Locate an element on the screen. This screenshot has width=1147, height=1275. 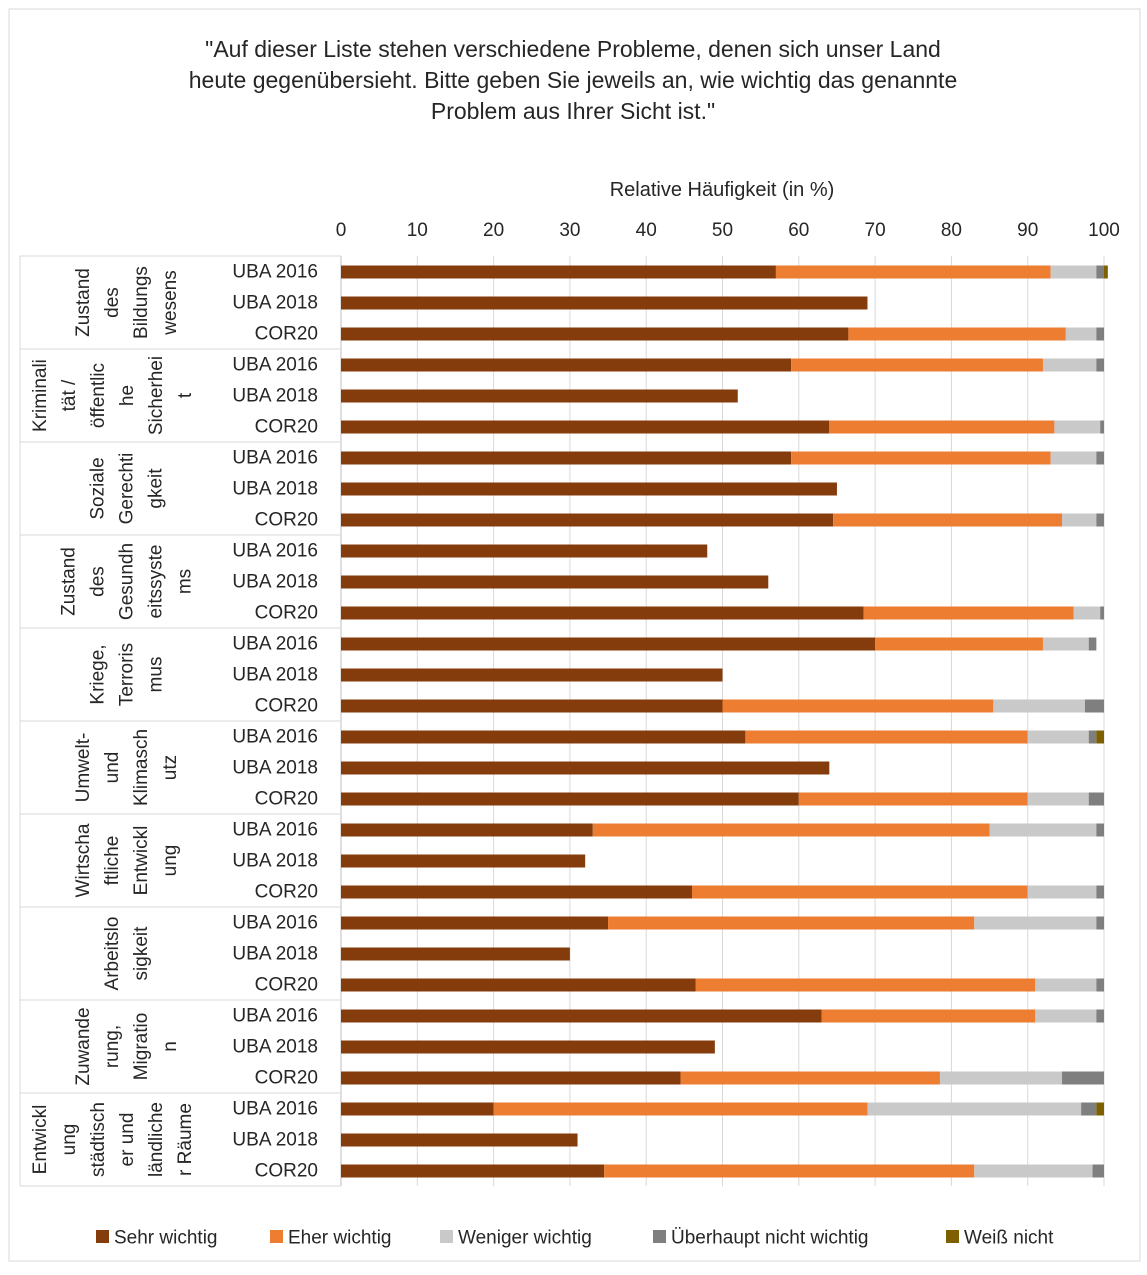
legend-swatch is located at coordinates (659, 1236).